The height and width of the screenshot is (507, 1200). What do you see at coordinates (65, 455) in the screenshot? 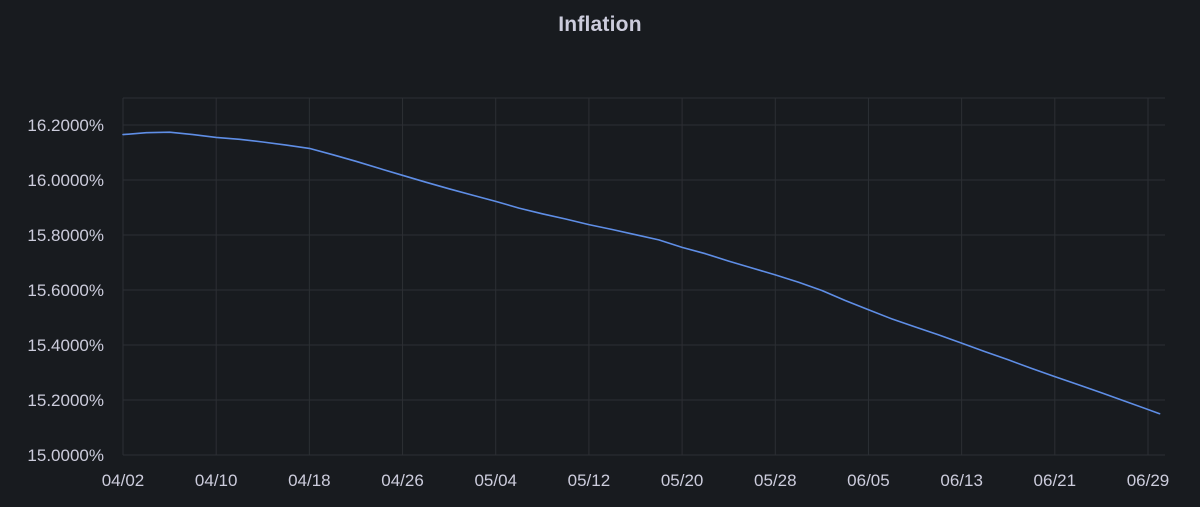
I see `y-tick-label: 15.0000%` at bounding box center [65, 455].